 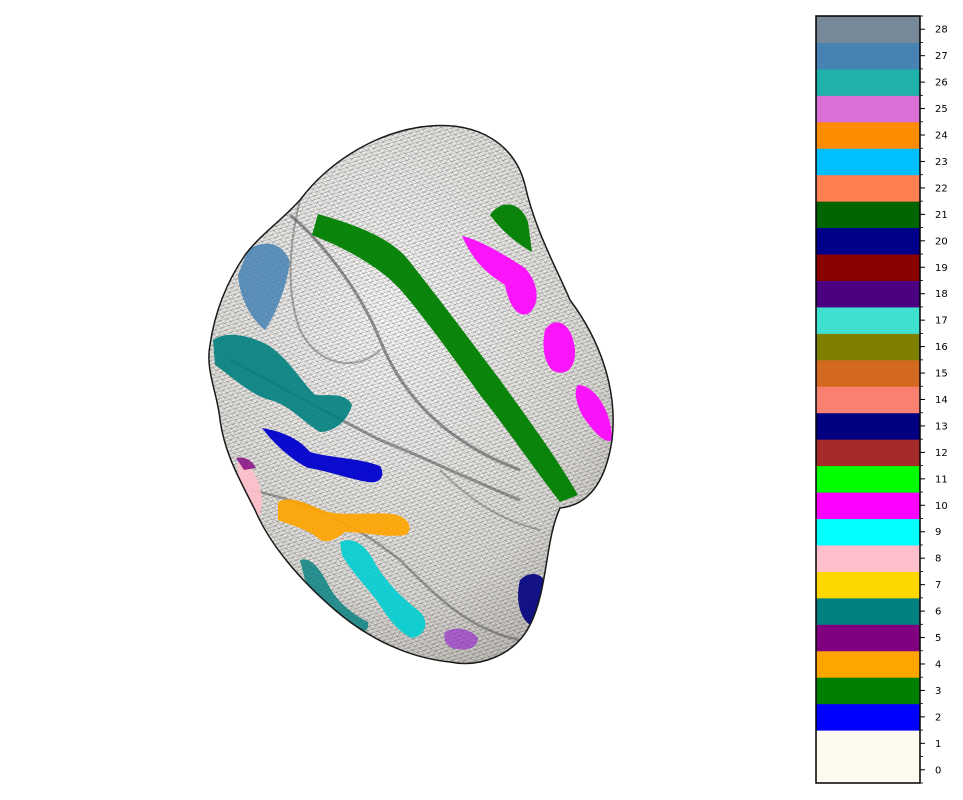 I want to click on colorbar-tick-label: 24, so click(x=941, y=136).